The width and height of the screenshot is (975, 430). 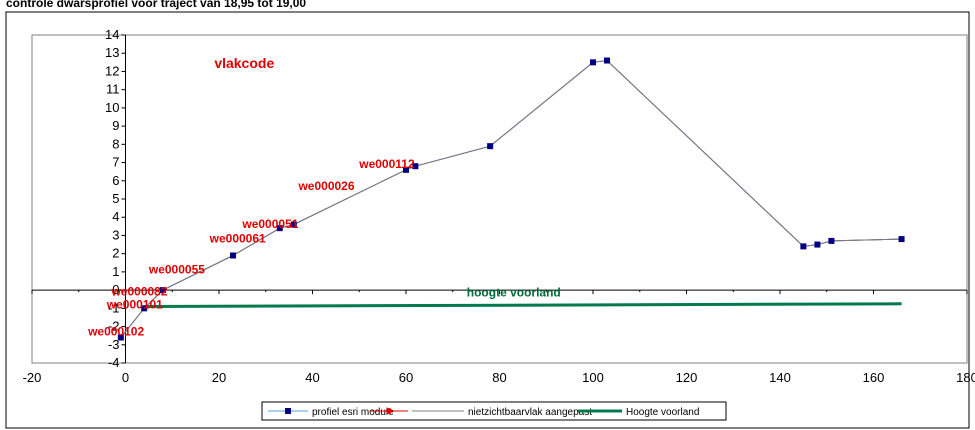 What do you see at coordinates (115, 180) in the screenshot?
I see `y-tick-label: 6` at bounding box center [115, 180].